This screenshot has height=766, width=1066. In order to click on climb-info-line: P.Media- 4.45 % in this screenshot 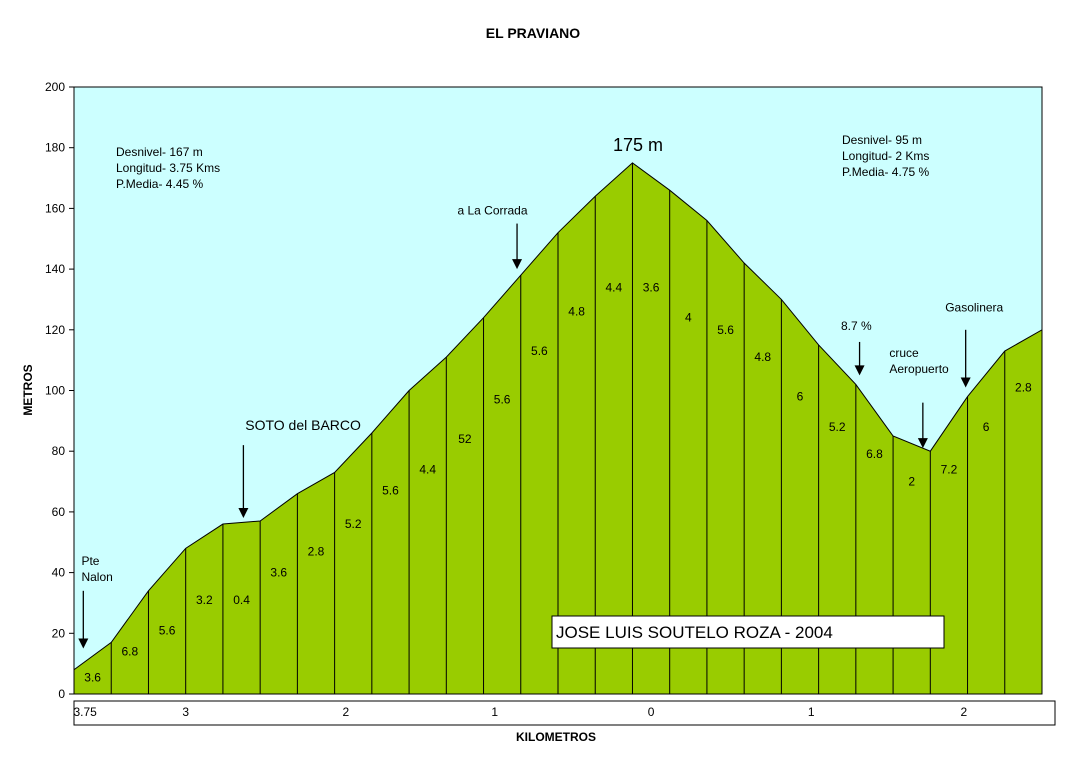, I will do `click(159, 184)`.